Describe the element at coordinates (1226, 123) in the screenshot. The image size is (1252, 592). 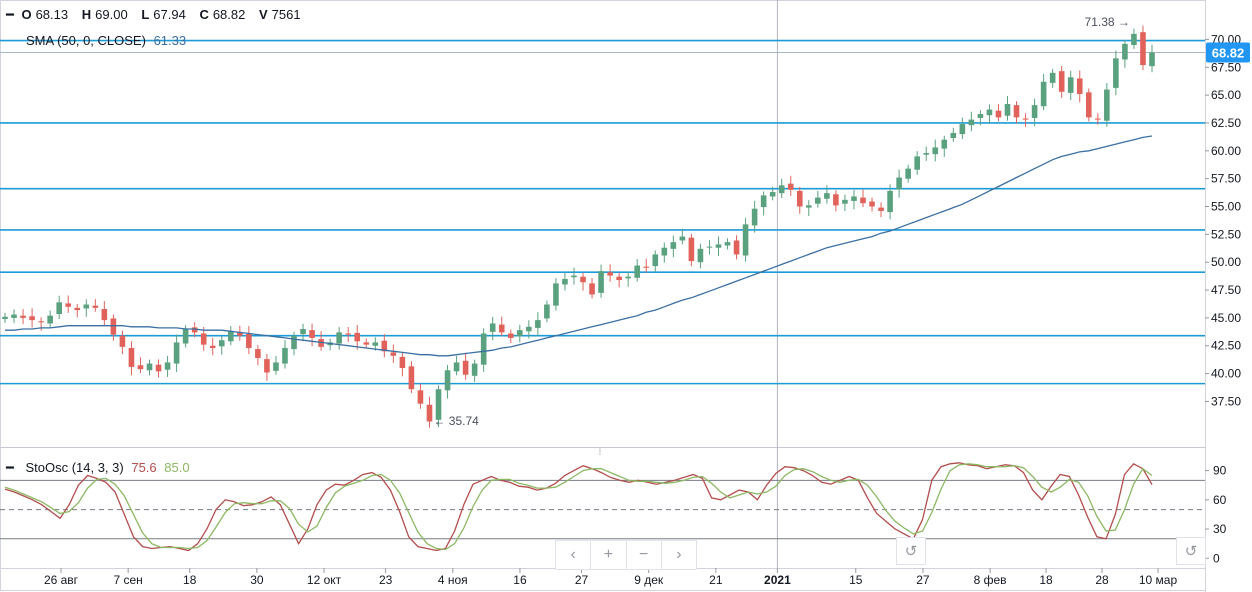
I see `price-axis-tick-label: 62.50` at that location.